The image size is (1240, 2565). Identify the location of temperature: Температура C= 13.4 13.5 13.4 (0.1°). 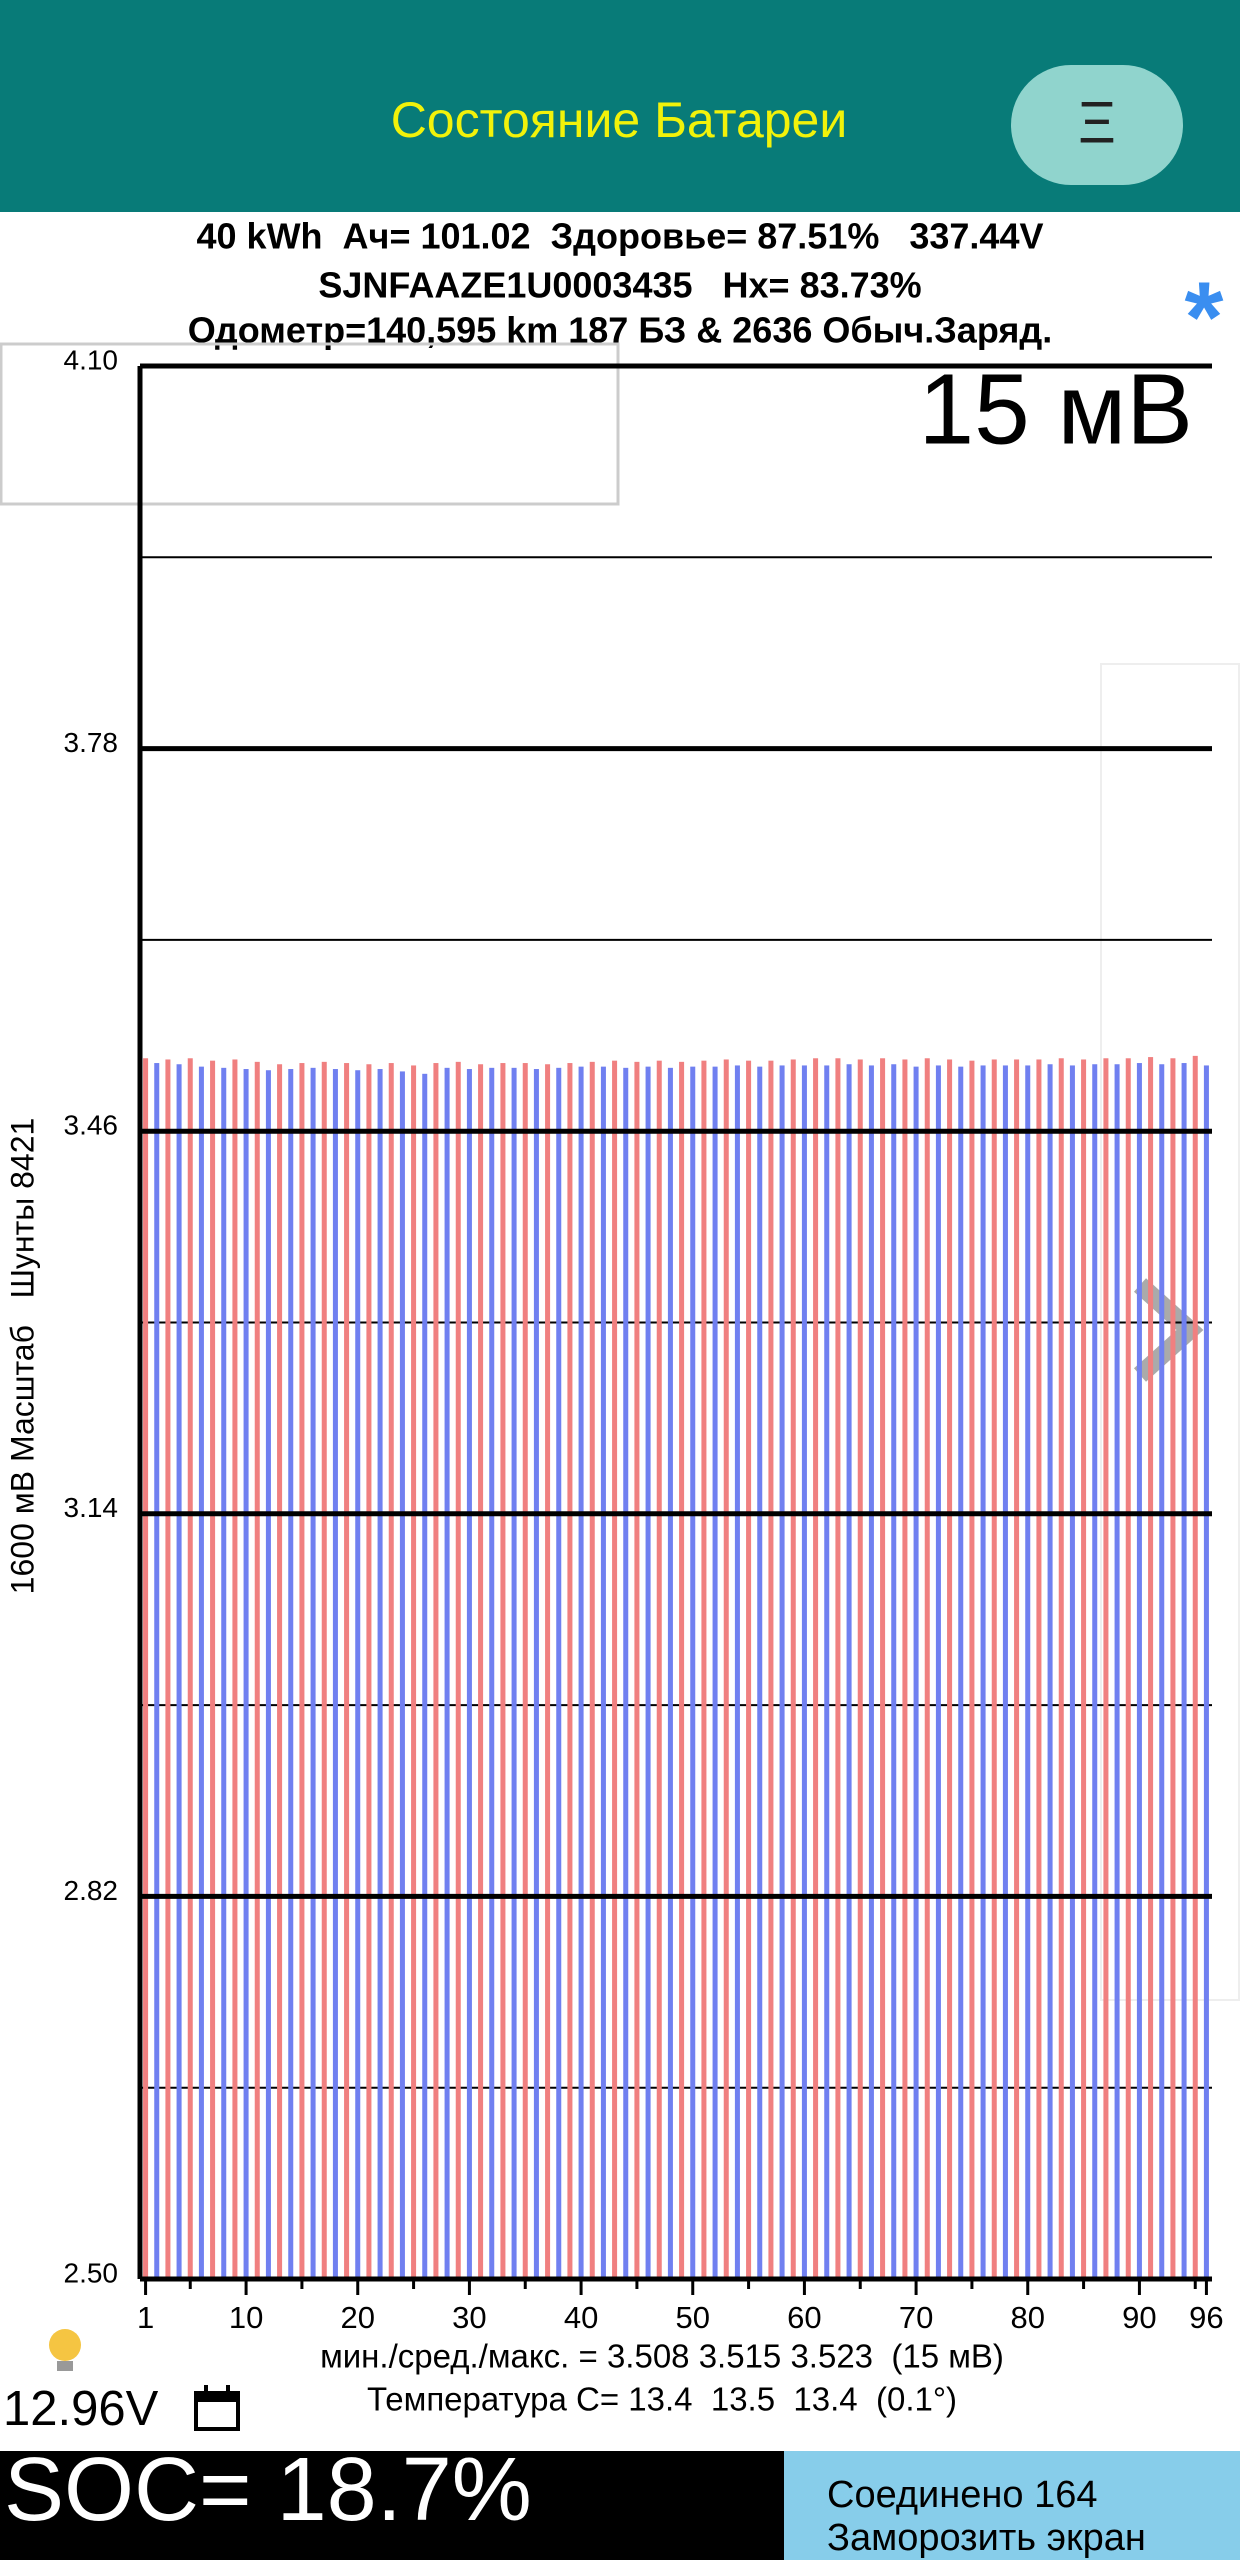
(662, 2399).